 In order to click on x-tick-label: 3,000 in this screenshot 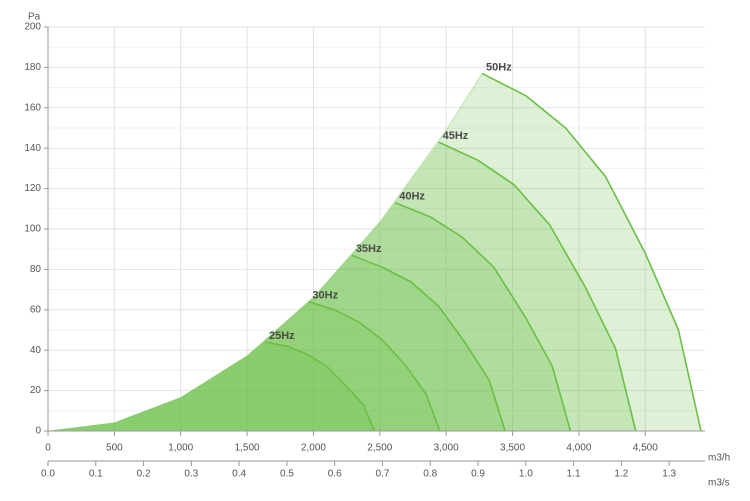, I will do `click(446, 448)`.